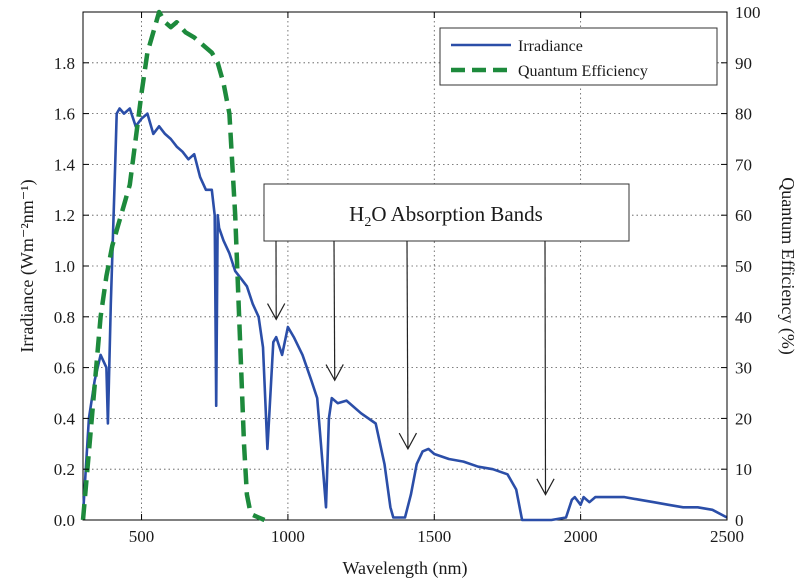  Describe the element at coordinates (27, 265) in the screenshot. I see `y-axis-label: Irradiance (Wm⁻²nm⁻¹)` at that location.